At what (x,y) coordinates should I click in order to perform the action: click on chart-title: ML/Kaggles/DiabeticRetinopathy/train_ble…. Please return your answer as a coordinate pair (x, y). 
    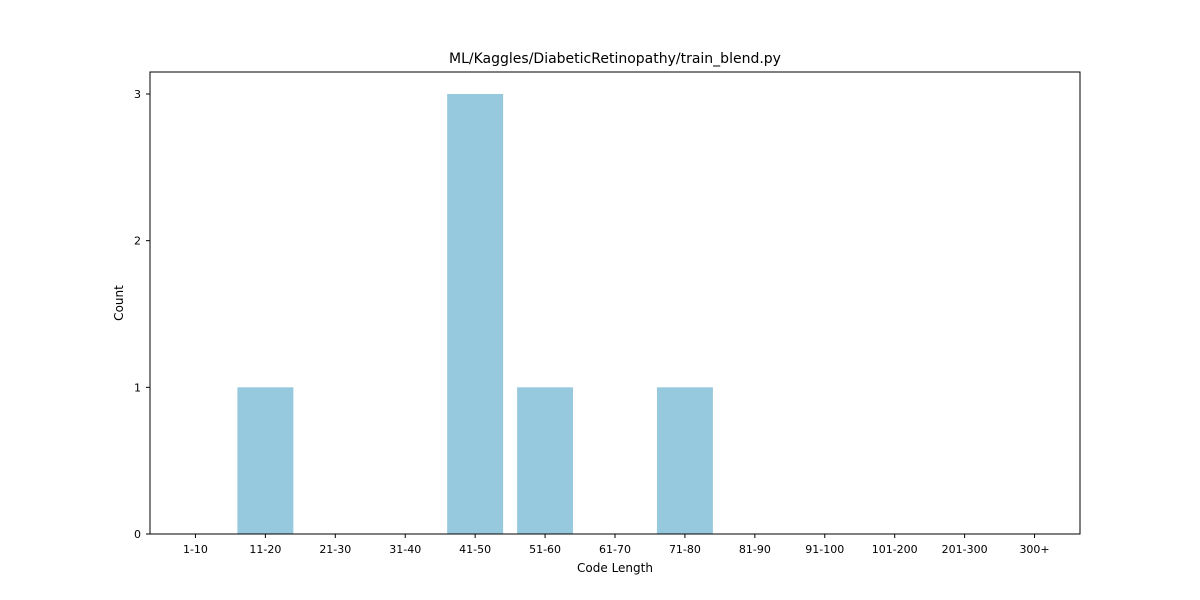
    Looking at the image, I should click on (615, 59).